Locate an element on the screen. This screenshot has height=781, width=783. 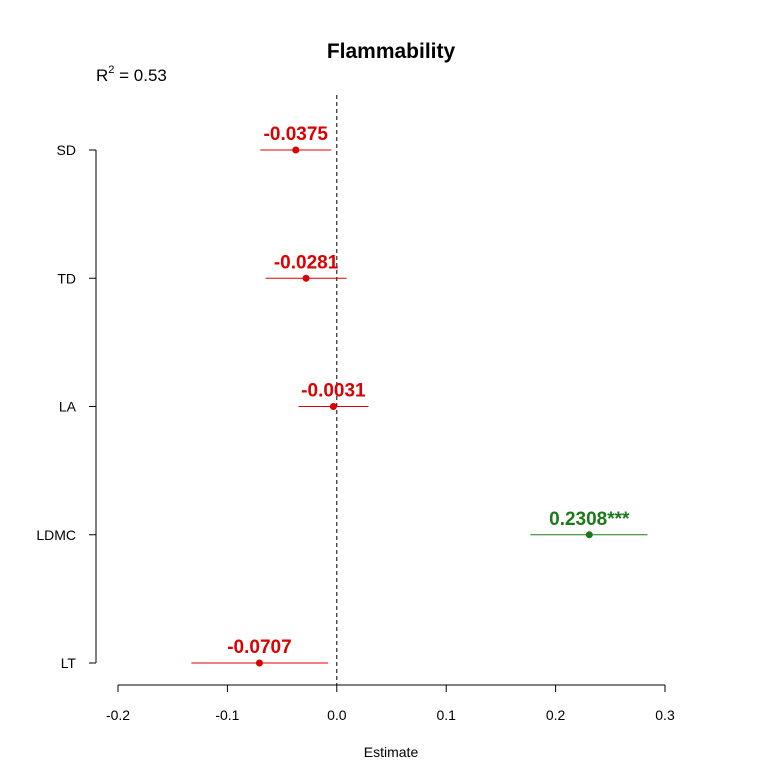
r2-symbol: R is located at coordinates (102, 75).